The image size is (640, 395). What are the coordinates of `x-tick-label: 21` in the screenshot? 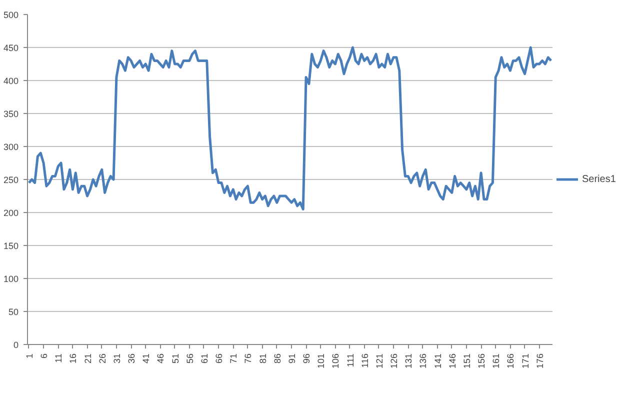 It's located at (87, 358).